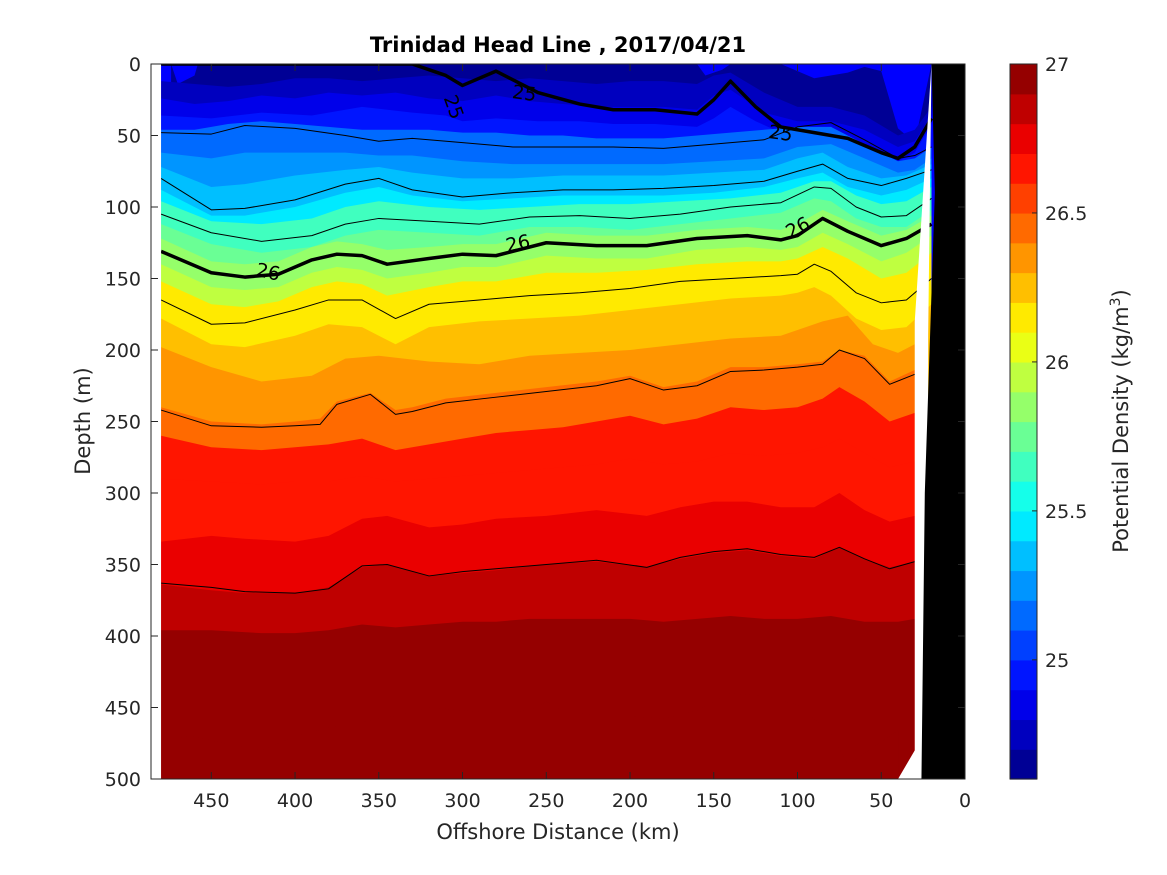  Describe the element at coordinates (1121, 429) in the screenshot. I see `colorbar-label-main: Potential Density (kg/m` at that location.